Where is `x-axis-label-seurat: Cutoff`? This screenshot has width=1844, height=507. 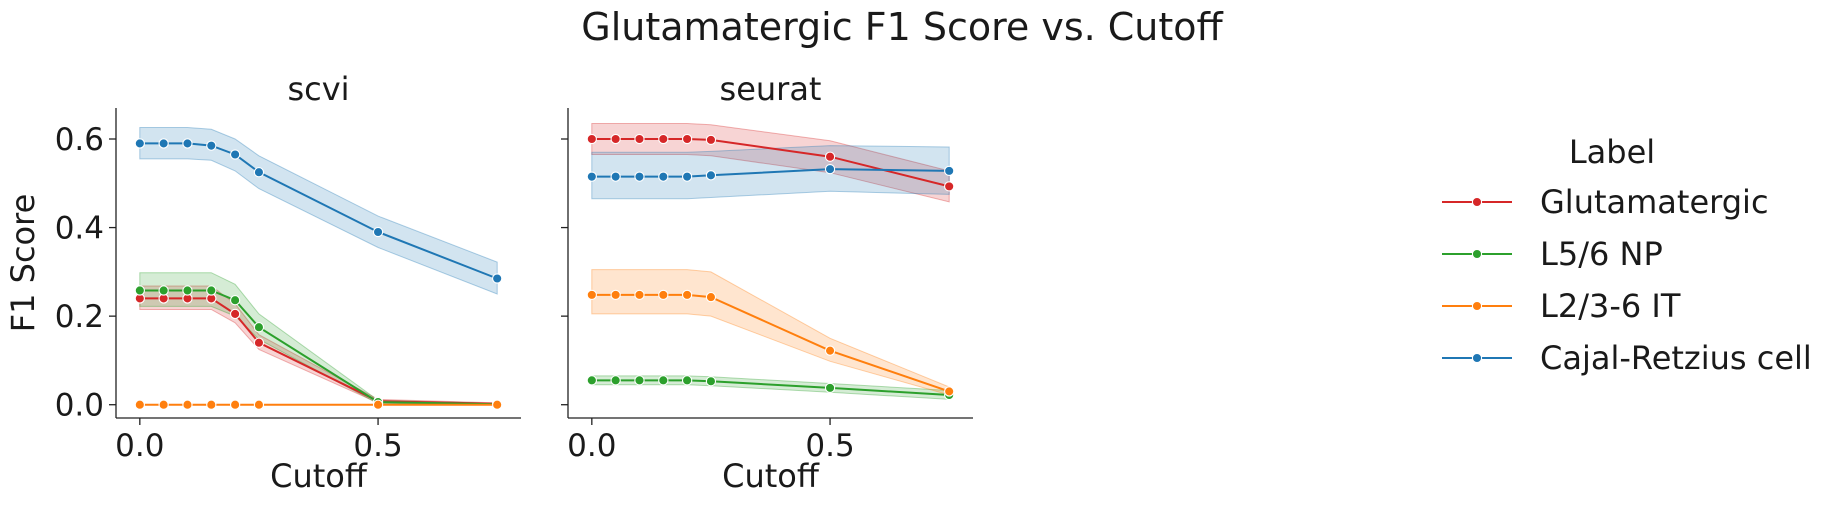 x-axis-label-seurat: Cutoff is located at coordinates (771, 476).